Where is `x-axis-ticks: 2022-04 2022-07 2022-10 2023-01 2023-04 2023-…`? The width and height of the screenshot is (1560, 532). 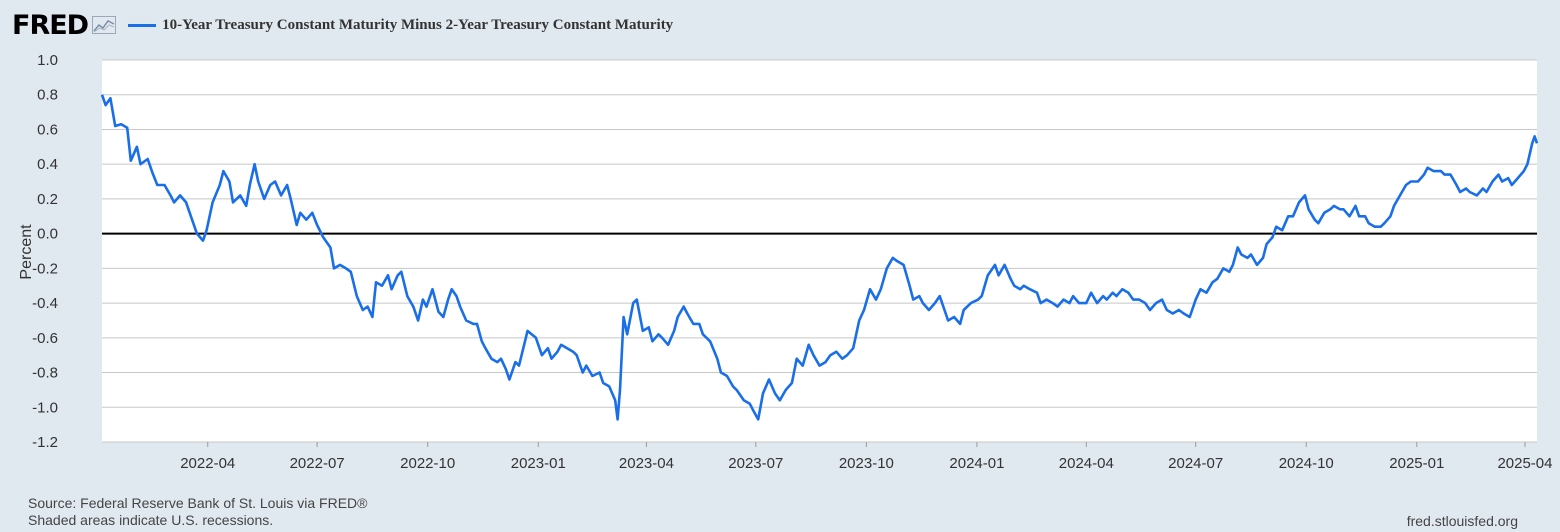 x-axis-ticks: 2022-04 2022-07 2022-10 2023-01 2023-04 2023-… is located at coordinates (866, 457).